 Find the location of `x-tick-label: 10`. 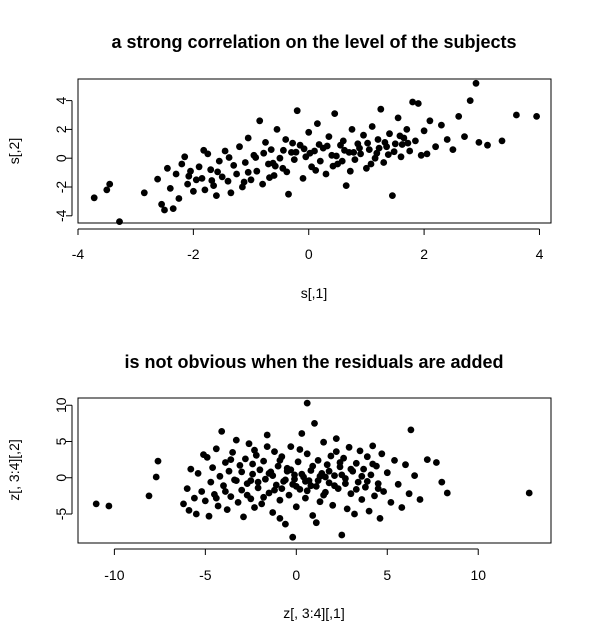

x-tick-label: 10 is located at coordinates (478, 575).